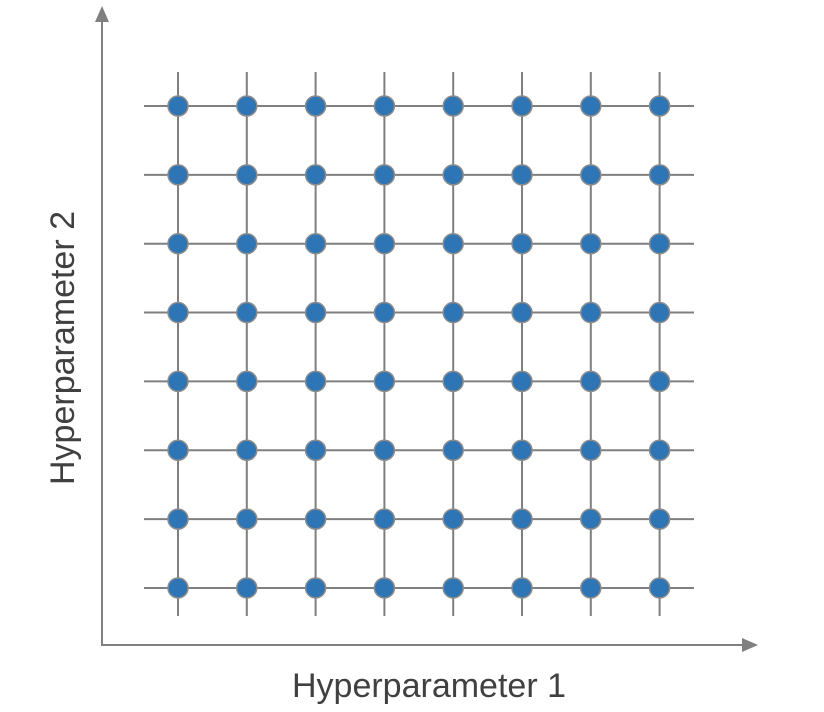 This screenshot has height=712, width=824. What do you see at coordinates (750, 645) in the screenshot?
I see `x-axis-arrow` at bounding box center [750, 645].